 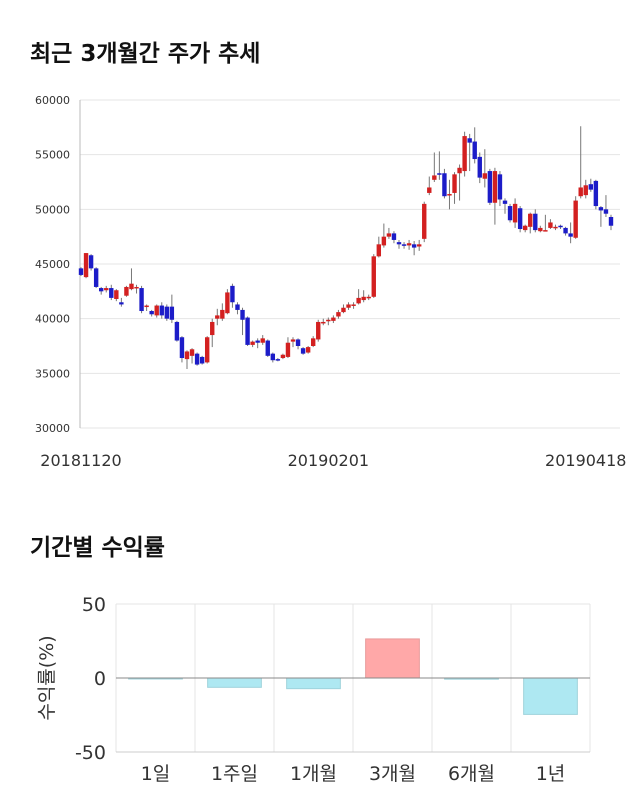 What do you see at coordinates (328, 460) in the screenshot?
I see `x-tick-label: 20190201` at bounding box center [328, 460].